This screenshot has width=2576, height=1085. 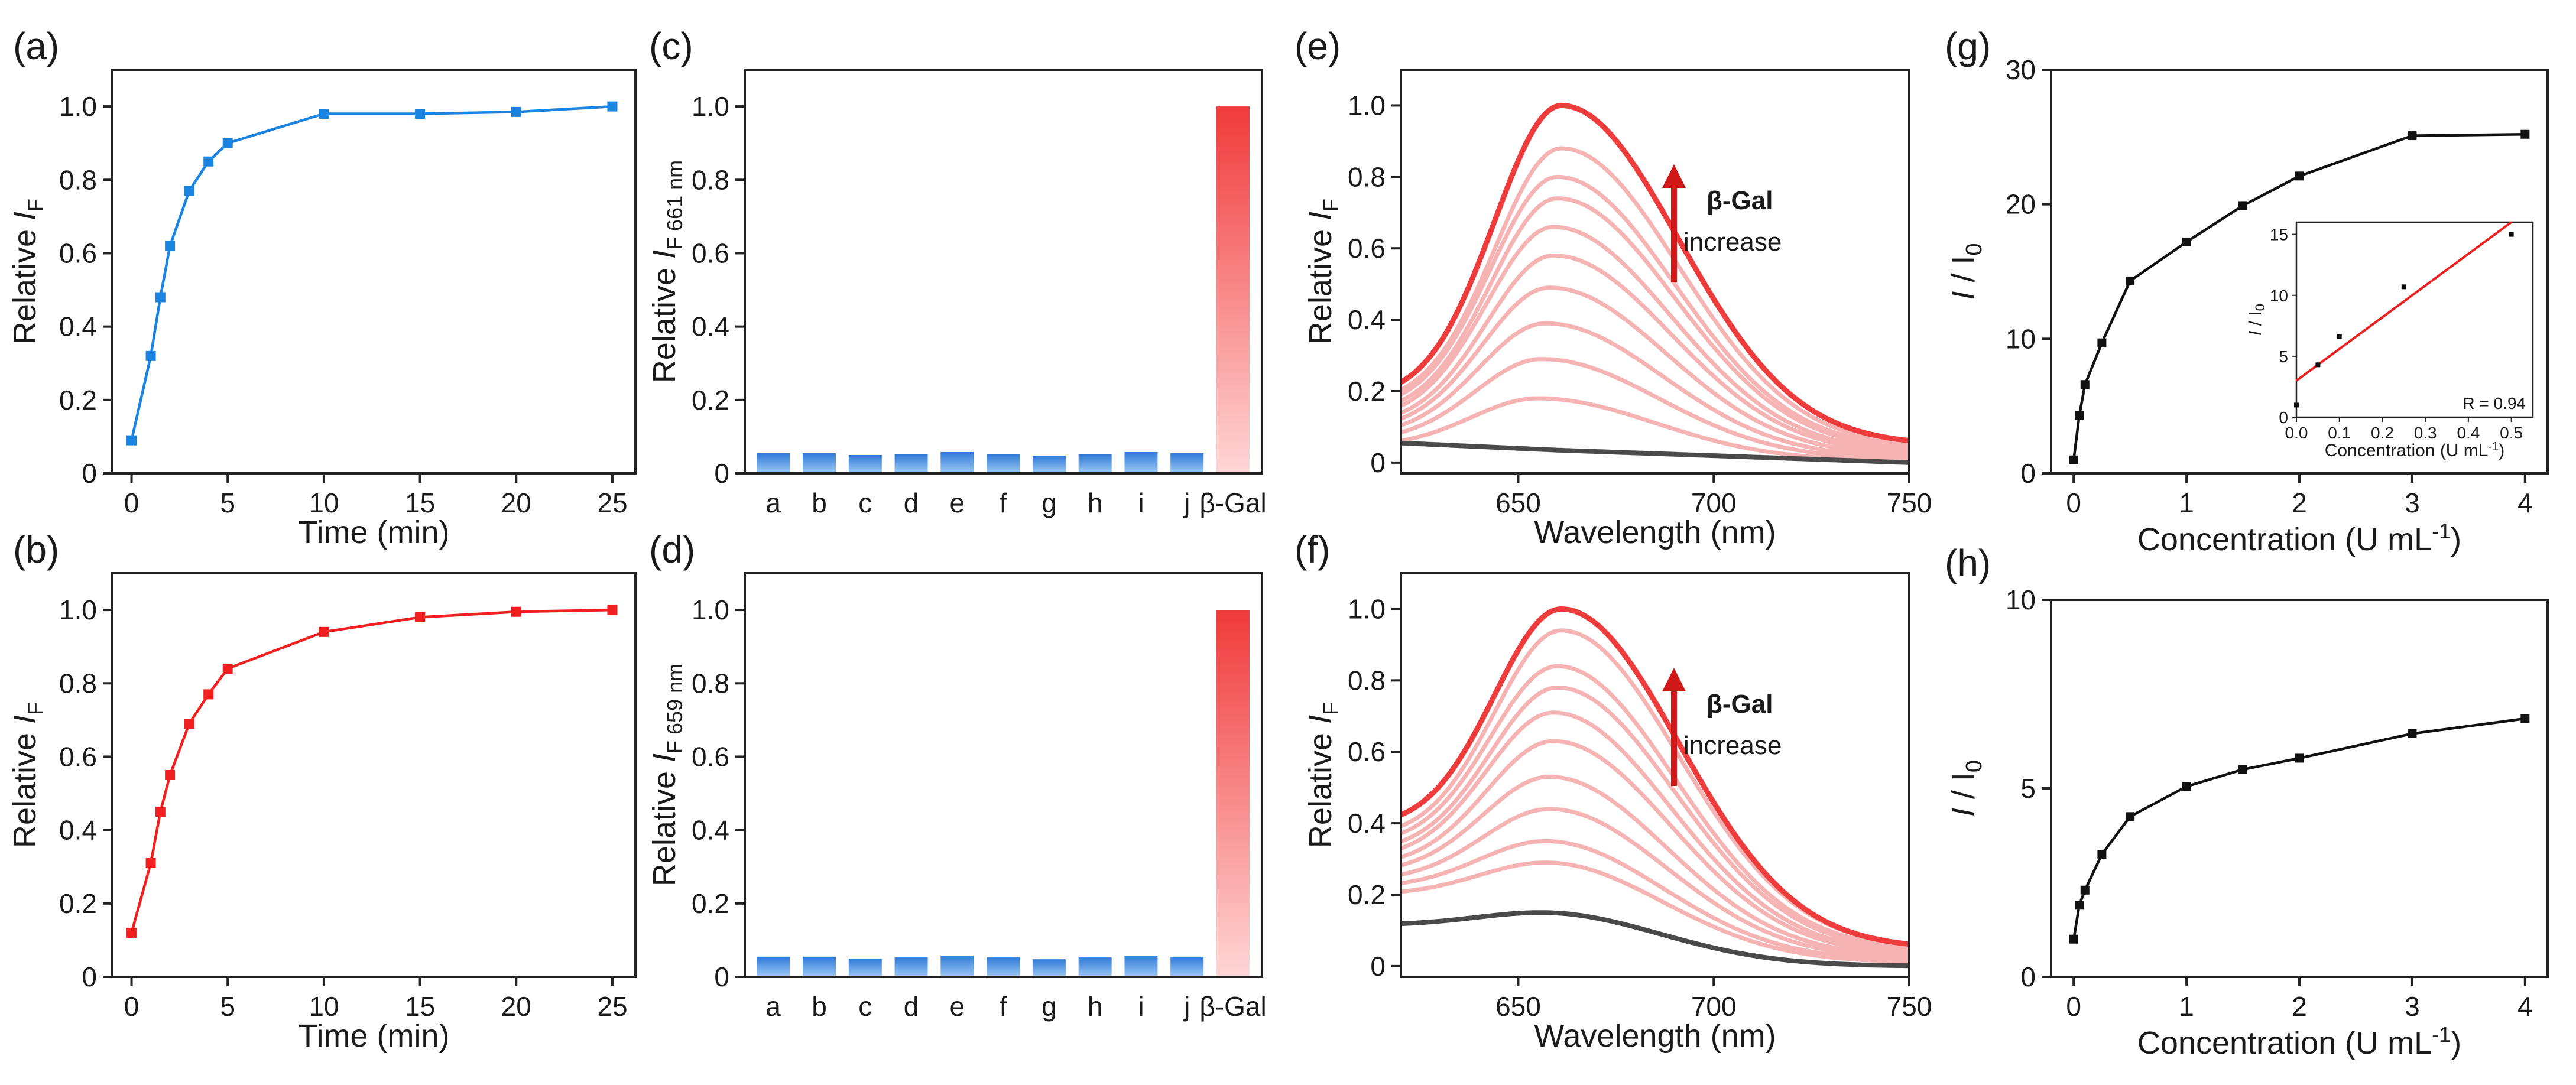 I want to click on x-tick-label-h: 3, so click(x=2412, y=1006).